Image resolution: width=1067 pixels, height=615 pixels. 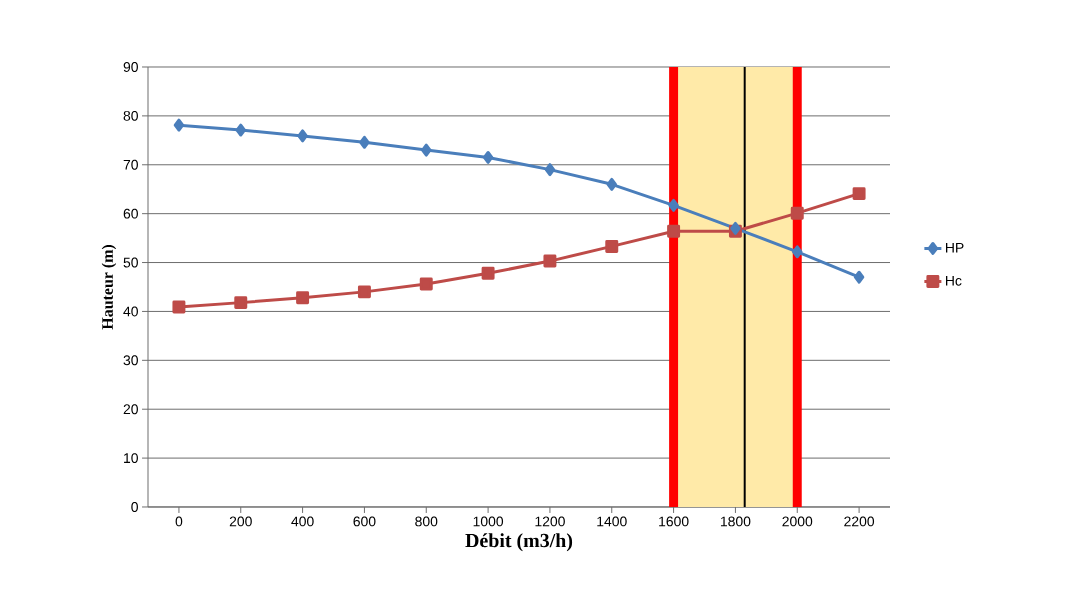 I want to click on y-tick-label: 80, so click(x=130, y=115).